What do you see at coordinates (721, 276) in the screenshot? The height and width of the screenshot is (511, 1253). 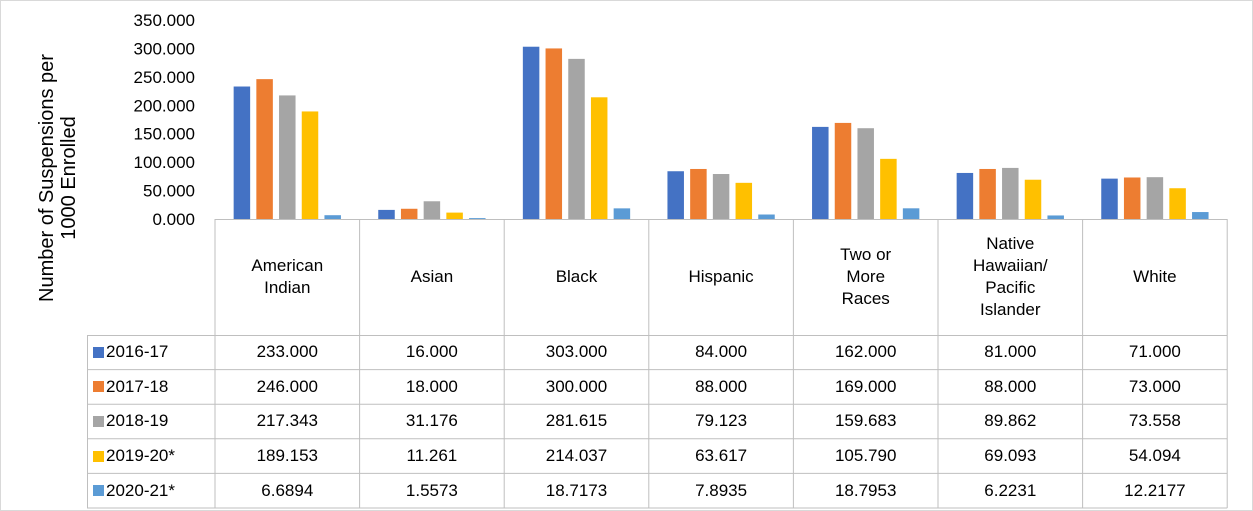 I see `category-label: Hispanic` at bounding box center [721, 276].